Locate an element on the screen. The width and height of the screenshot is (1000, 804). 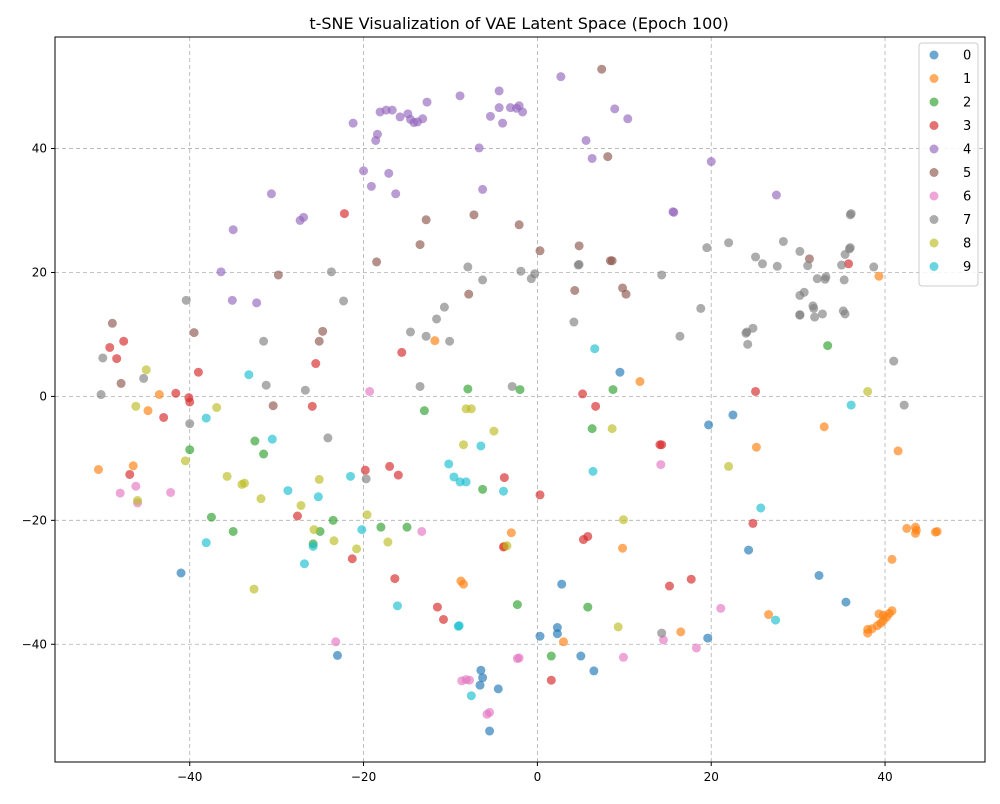
legend-label-6: 6 is located at coordinates (967, 197).